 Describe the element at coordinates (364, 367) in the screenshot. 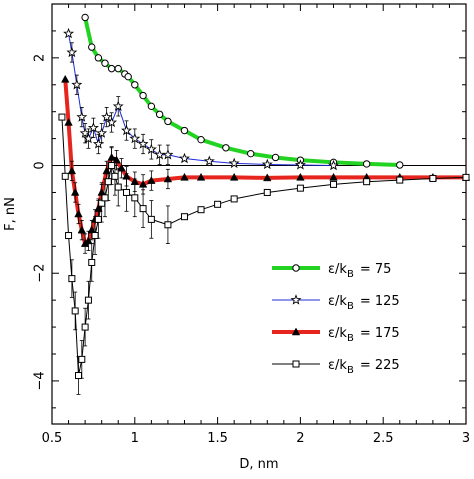

I see `legend-label: ε/kB = 225` at that location.